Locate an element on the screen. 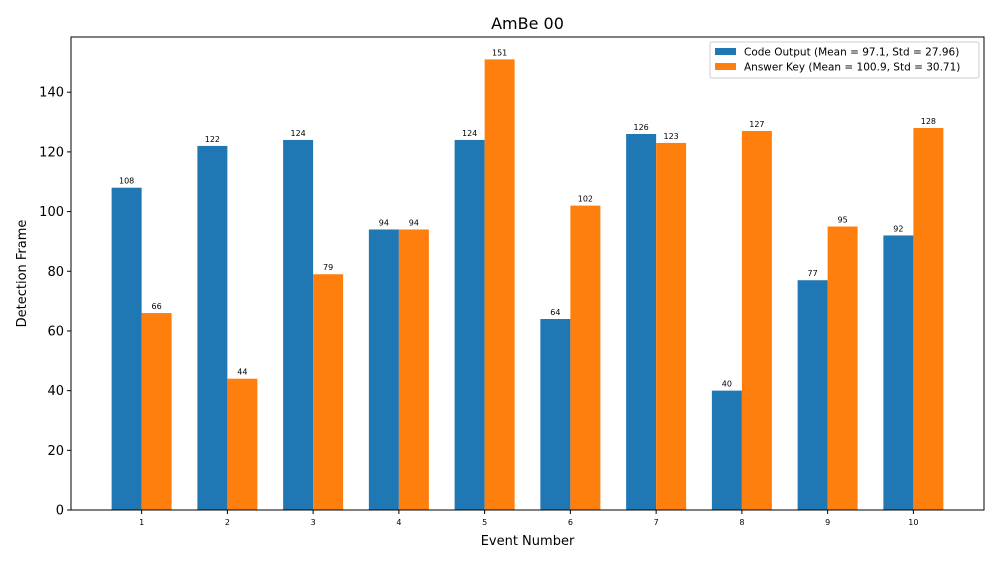 The width and height of the screenshot is (1000, 563). y-tick-label: 140 is located at coordinates (51, 93).